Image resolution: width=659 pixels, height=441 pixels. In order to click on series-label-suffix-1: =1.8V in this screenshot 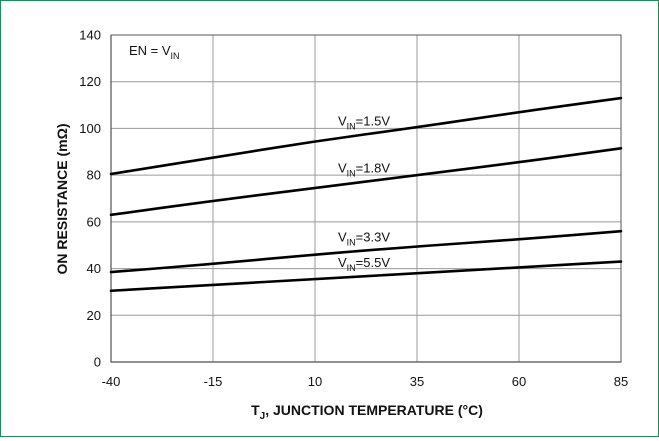, I will do `click(373, 168)`.